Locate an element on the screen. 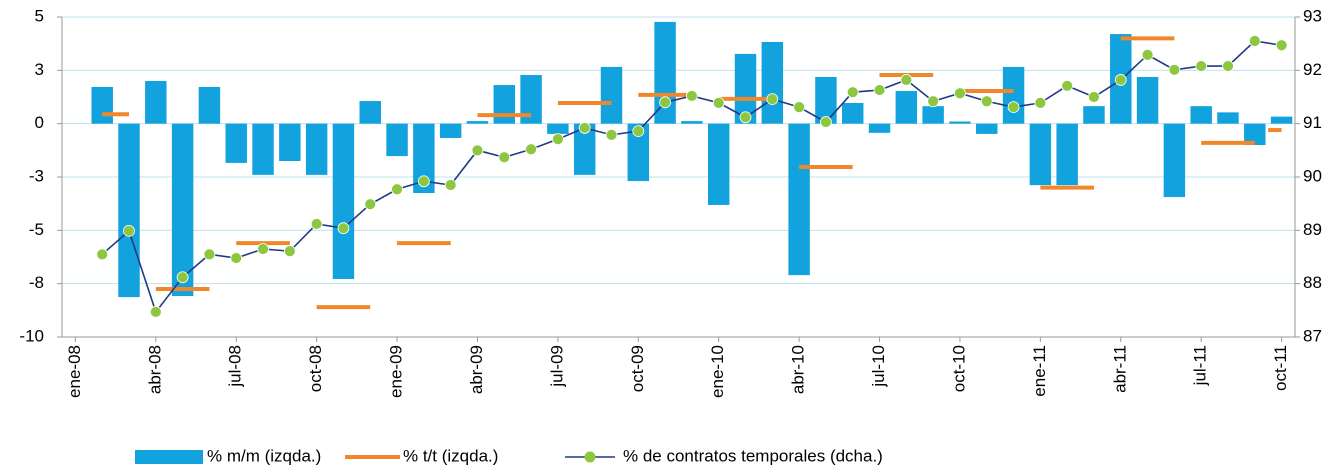 The image size is (1333, 472). y2-tick-label: 90 is located at coordinates (1312, 175).